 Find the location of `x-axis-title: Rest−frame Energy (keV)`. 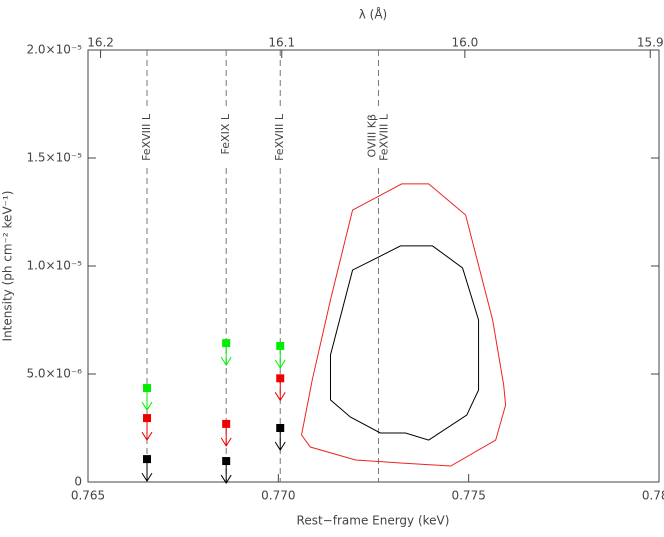

x-axis-title: Rest−frame Energy (keV) is located at coordinates (373, 521).